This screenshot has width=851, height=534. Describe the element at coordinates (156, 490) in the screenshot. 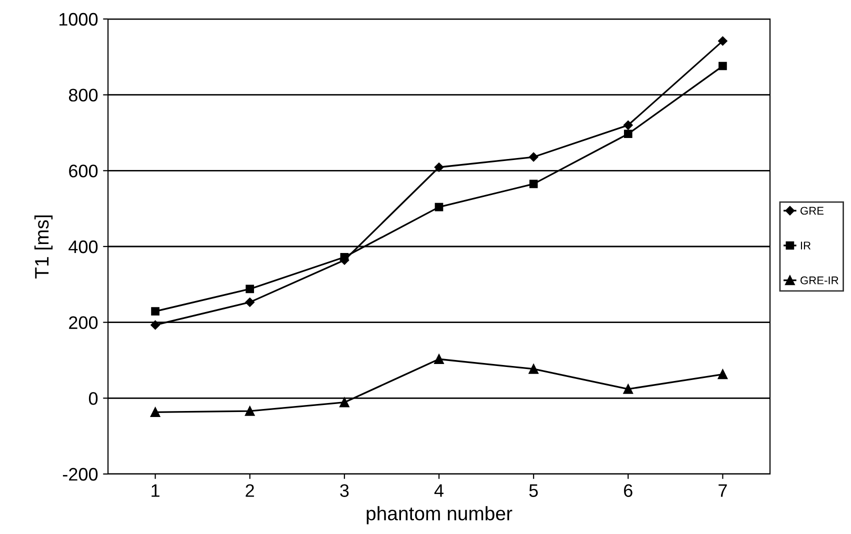

I see `x-tick-label: 1` at that location.